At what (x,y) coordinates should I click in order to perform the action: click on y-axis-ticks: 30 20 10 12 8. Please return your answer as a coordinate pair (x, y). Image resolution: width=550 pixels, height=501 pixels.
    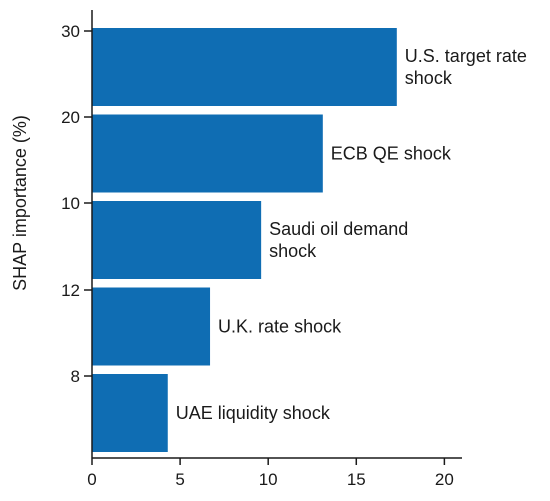
    Looking at the image, I should click on (76, 204).